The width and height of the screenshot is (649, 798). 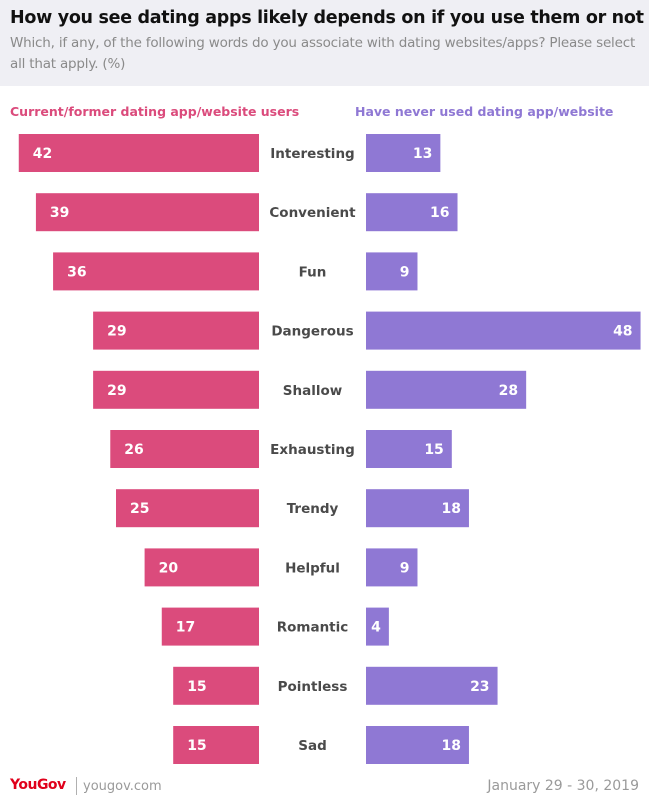 I want to click on footer-url: yougov.com, so click(x=122, y=786).